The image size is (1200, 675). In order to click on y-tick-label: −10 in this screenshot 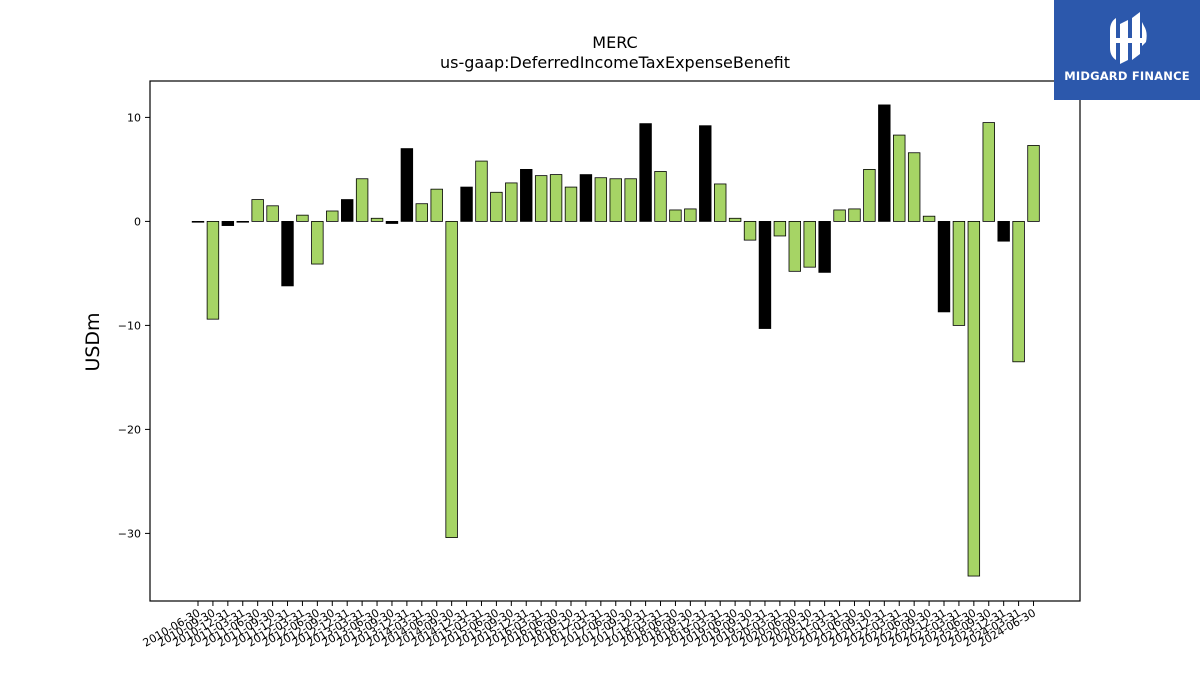, I will do `click(129, 325)`.